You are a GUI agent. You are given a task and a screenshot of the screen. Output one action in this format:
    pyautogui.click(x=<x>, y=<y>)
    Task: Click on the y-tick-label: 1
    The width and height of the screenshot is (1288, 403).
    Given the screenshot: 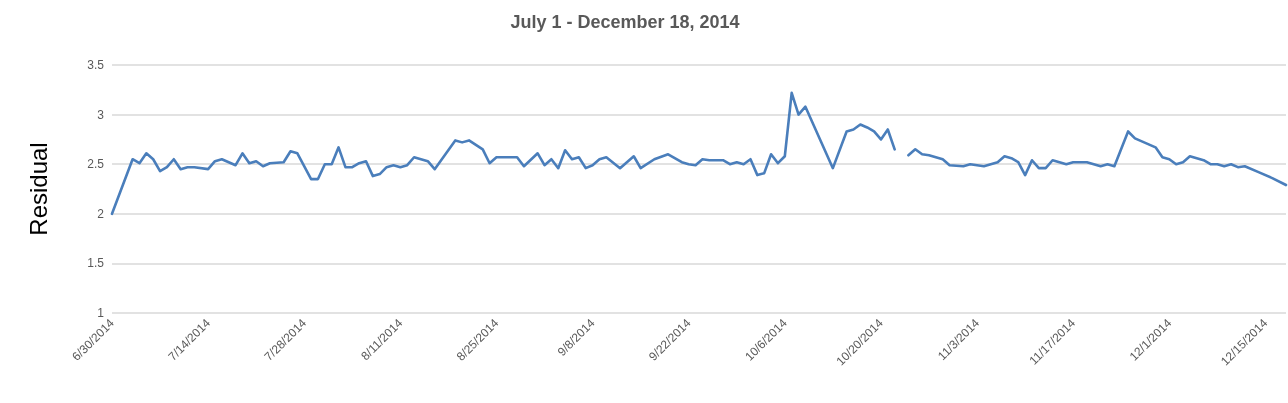 What is the action you would take?
    pyautogui.click(x=101, y=313)
    